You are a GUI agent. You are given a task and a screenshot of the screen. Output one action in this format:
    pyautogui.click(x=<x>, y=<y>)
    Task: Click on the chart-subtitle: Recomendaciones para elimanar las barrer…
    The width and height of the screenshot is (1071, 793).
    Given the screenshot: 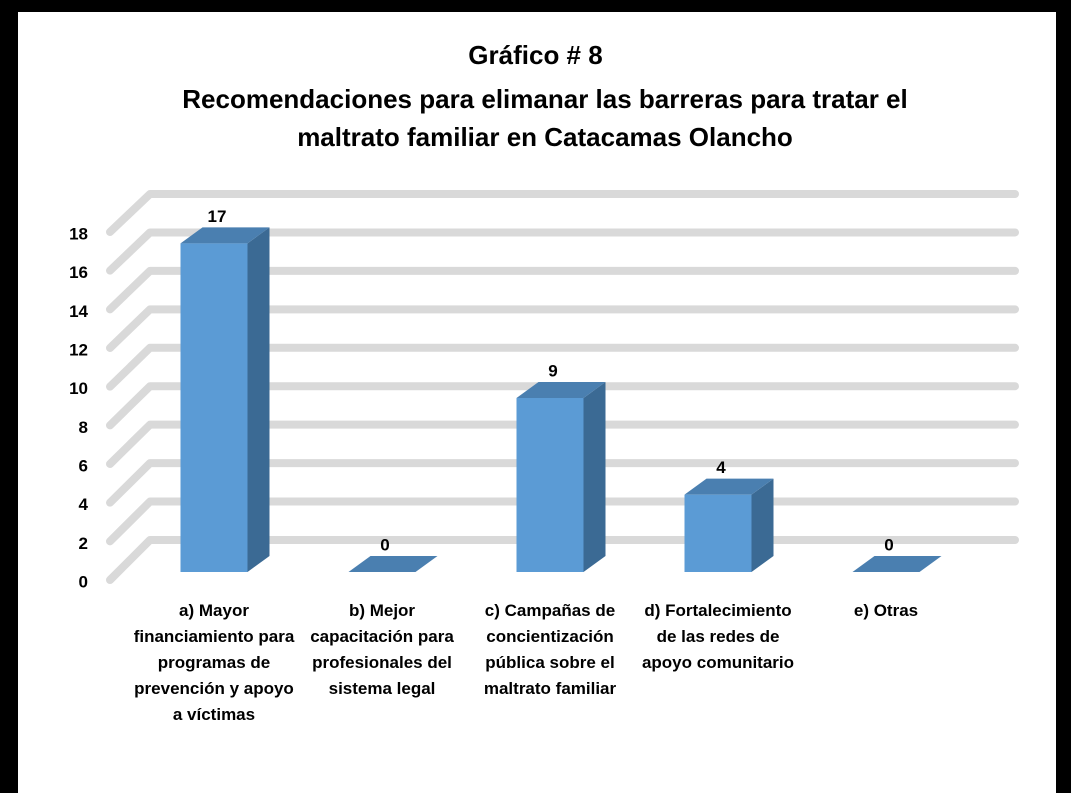 What is the action you would take?
    pyautogui.click(x=545, y=118)
    